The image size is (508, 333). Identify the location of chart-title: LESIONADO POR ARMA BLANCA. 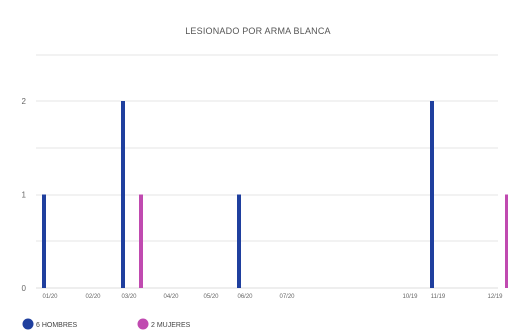
(258, 31).